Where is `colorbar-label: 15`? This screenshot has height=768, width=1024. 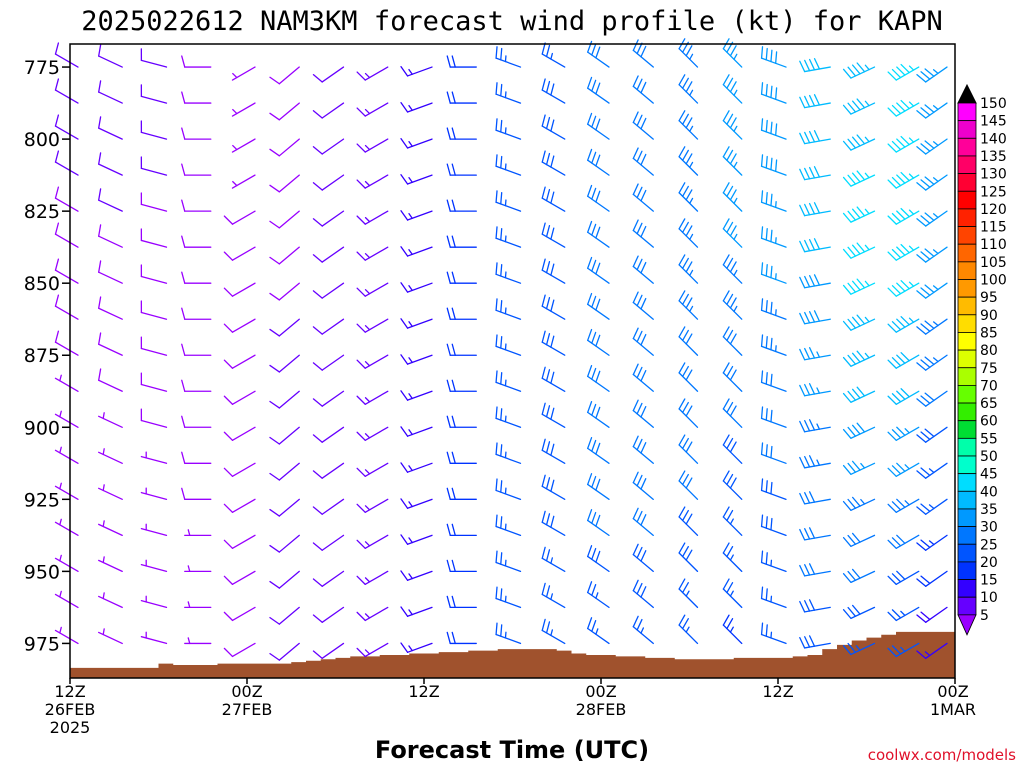
colorbar-label: 15 is located at coordinates (989, 581).